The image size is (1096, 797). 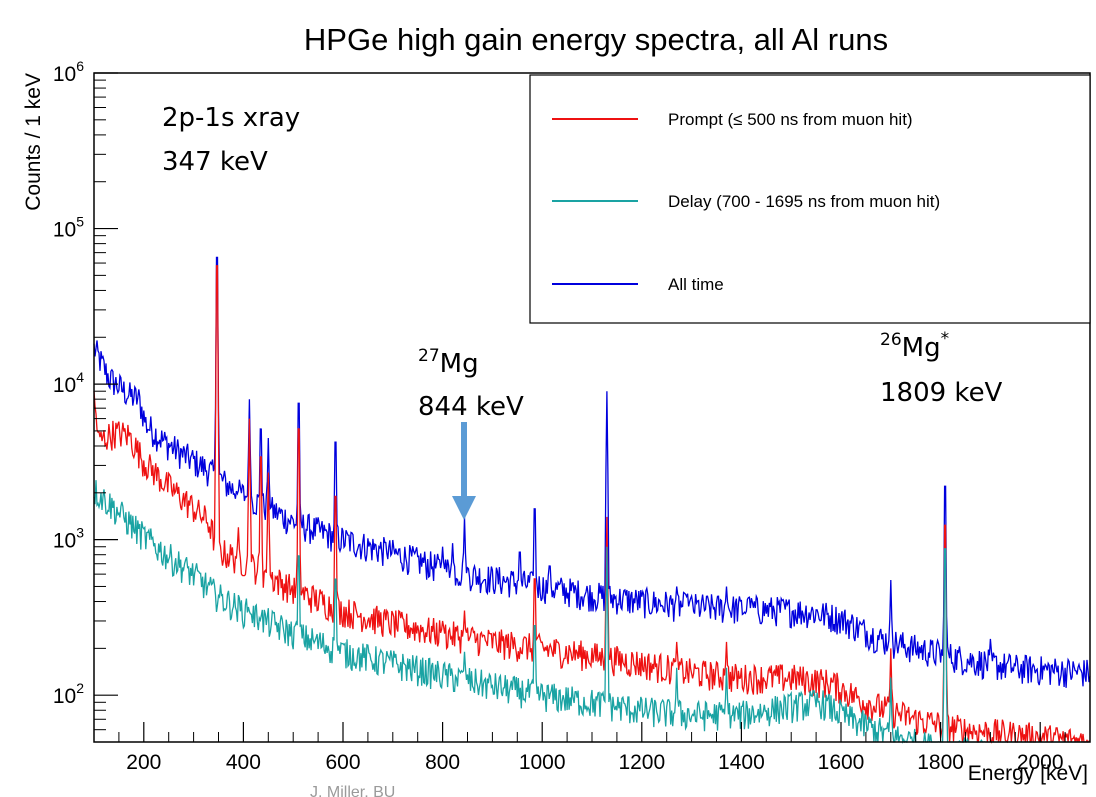 What do you see at coordinates (231, 118) in the screenshot?
I see `annotation-xray-line1: 2p-1s xray` at bounding box center [231, 118].